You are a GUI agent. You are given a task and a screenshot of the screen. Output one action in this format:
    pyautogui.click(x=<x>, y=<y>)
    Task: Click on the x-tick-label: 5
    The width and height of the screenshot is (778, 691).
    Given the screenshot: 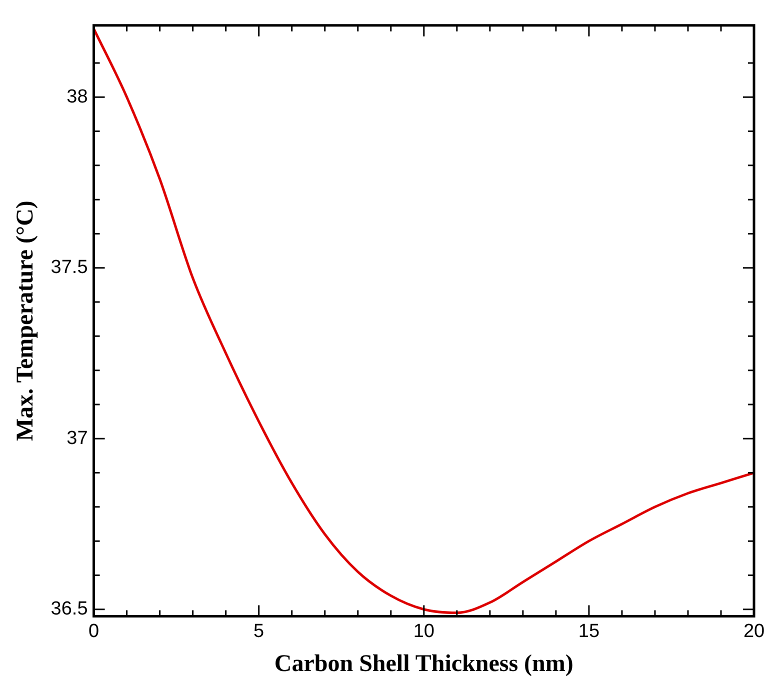 What is the action you would take?
    pyautogui.click(x=259, y=631)
    